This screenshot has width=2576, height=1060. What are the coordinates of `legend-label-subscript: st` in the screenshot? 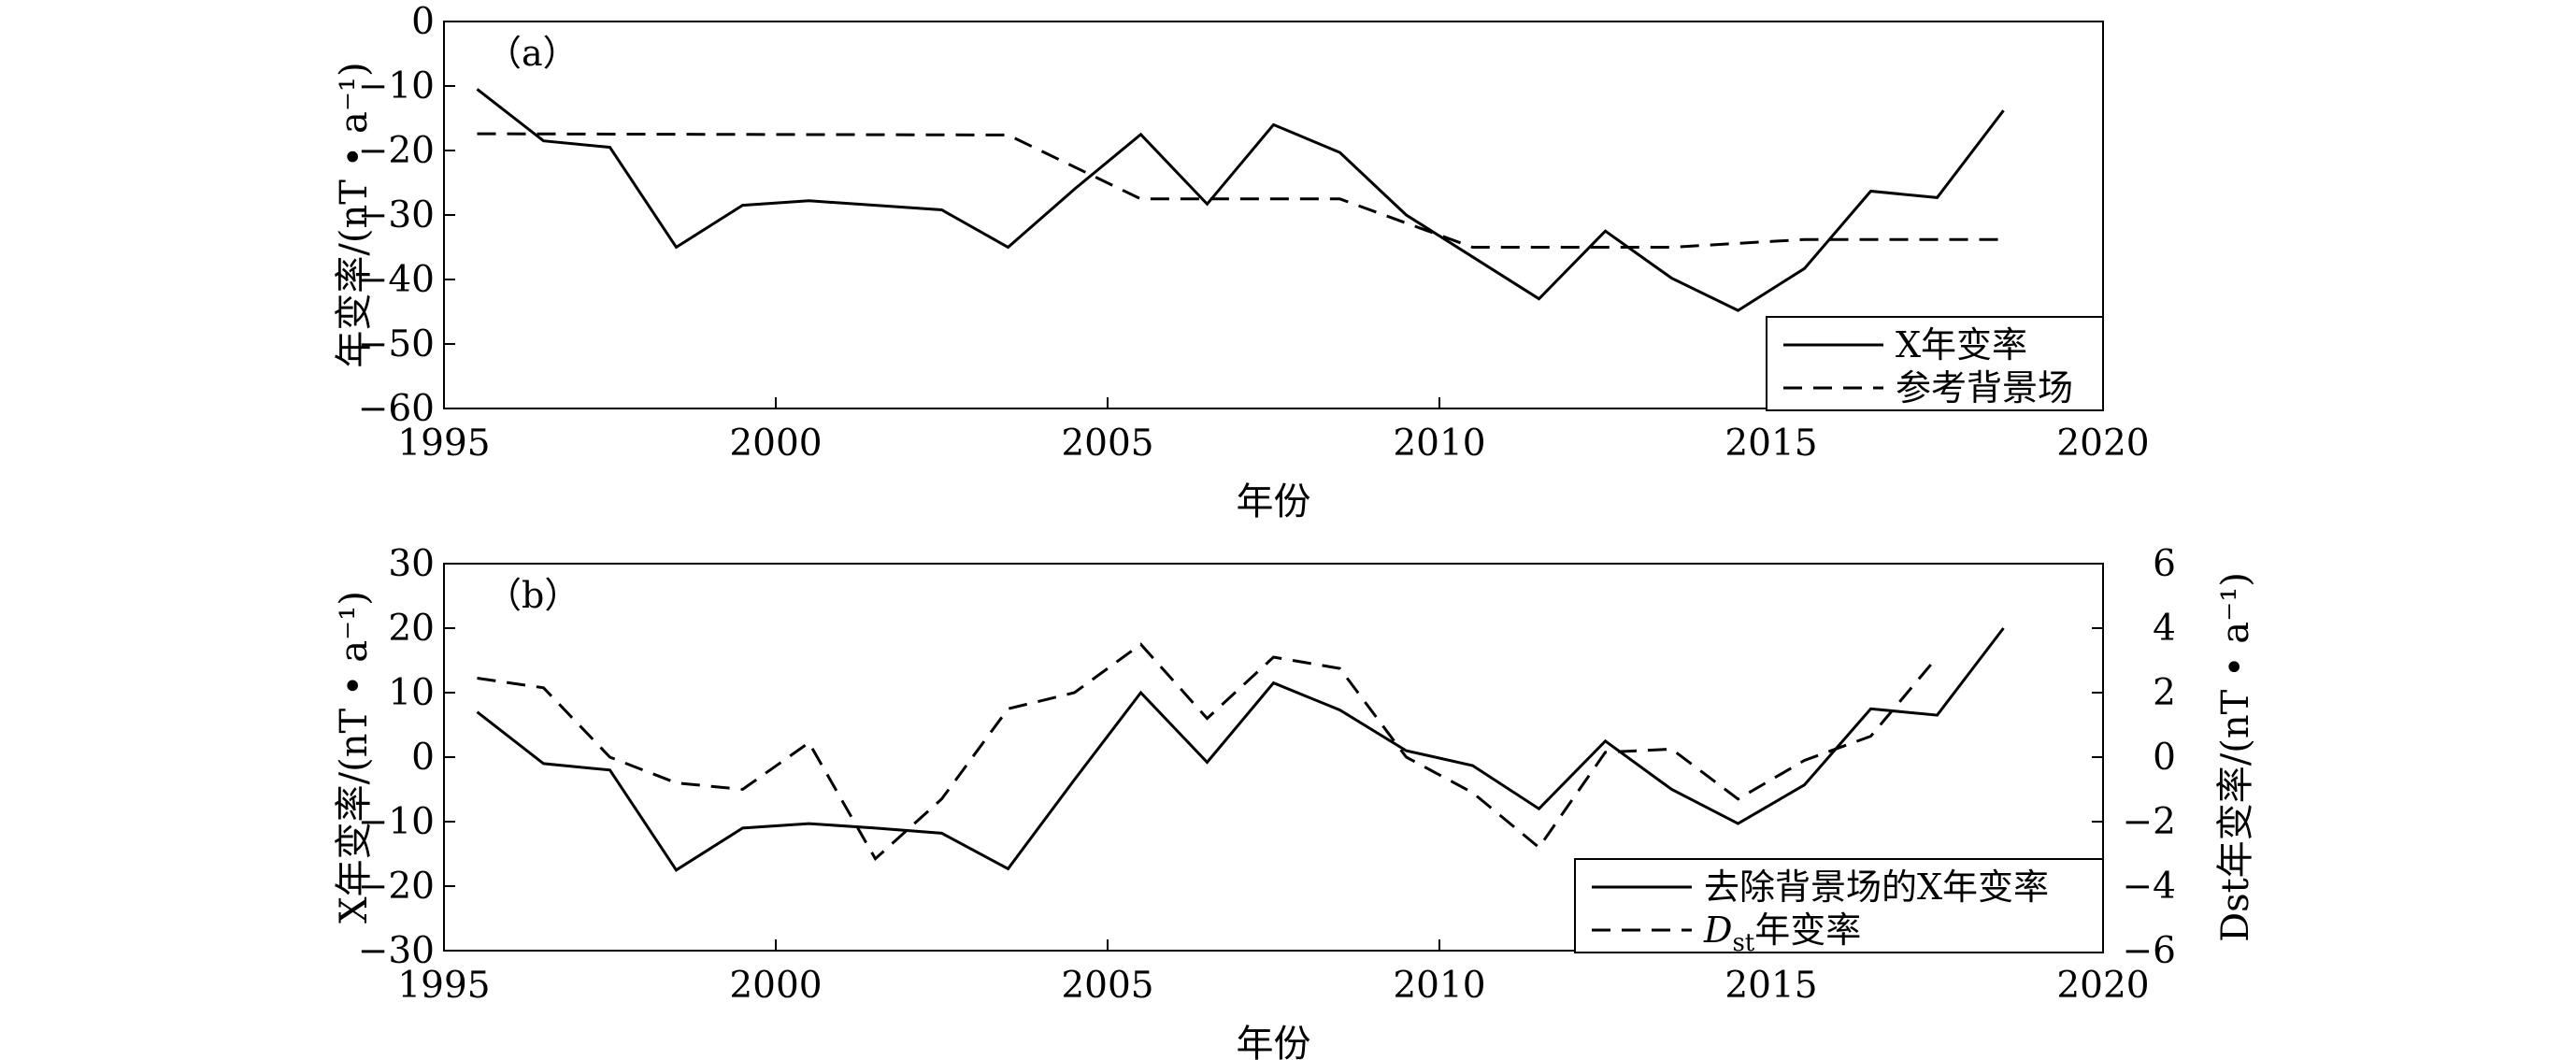 It's located at (1743, 943).